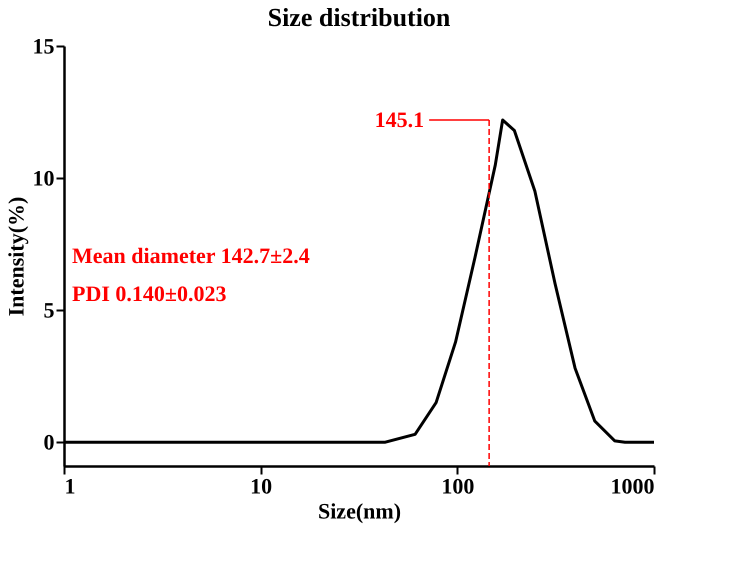 The height and width of the screenshot is (574, 737). What do you see at coordinates (359, 17) in the screenshot?
I see `chart-title: Size distribution` at bounding box center [359, 17].